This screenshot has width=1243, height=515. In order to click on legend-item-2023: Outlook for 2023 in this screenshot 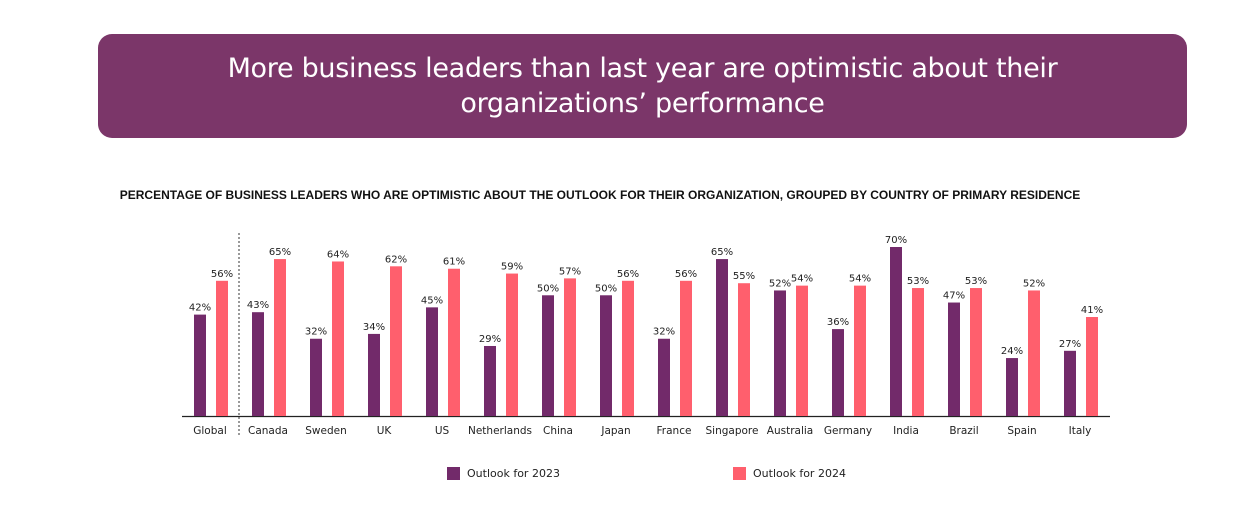, I will do `click(503, 473)`.